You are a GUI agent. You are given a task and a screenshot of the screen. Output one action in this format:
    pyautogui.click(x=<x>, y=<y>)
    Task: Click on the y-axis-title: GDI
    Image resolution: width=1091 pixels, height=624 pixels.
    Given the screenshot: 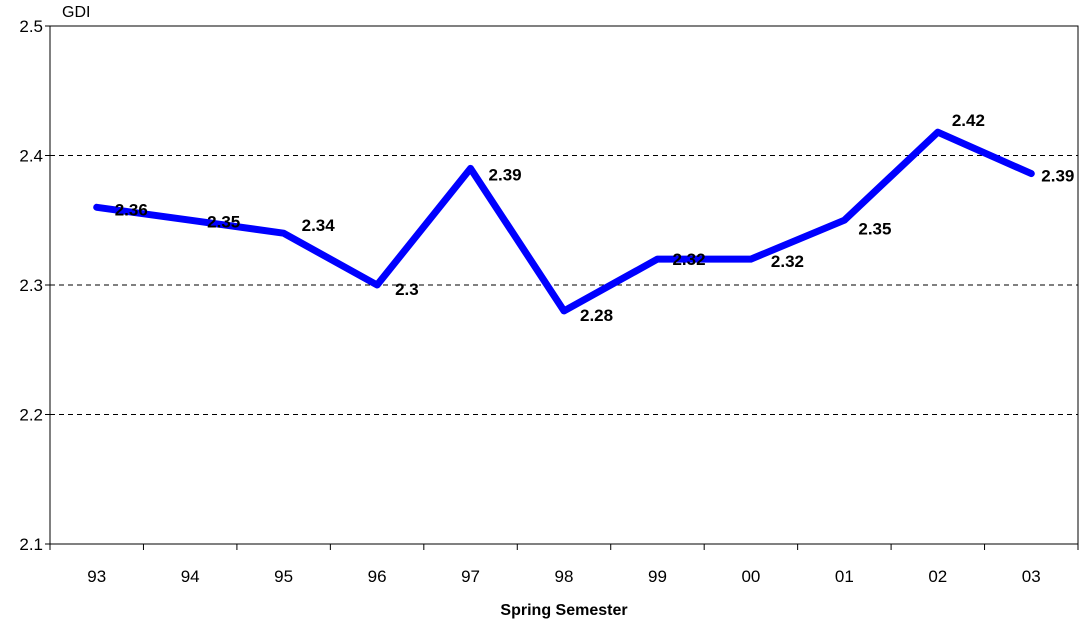 What is the action you would take?
    pyautogui.click(x=76, y=12)
    